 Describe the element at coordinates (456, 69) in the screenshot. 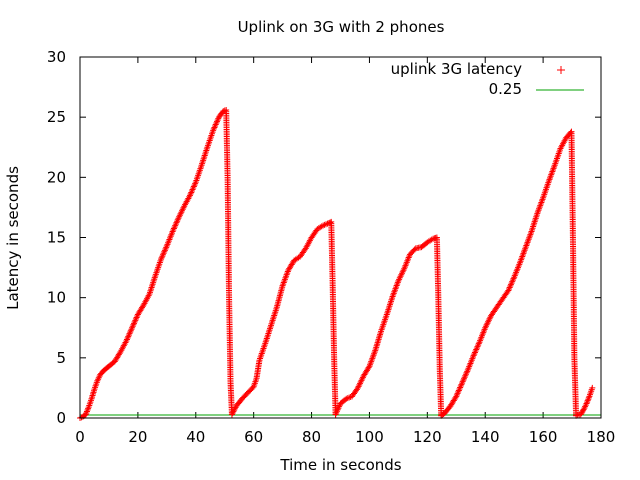

I see `legend-label-latency: uplink 3G latency` at that location.